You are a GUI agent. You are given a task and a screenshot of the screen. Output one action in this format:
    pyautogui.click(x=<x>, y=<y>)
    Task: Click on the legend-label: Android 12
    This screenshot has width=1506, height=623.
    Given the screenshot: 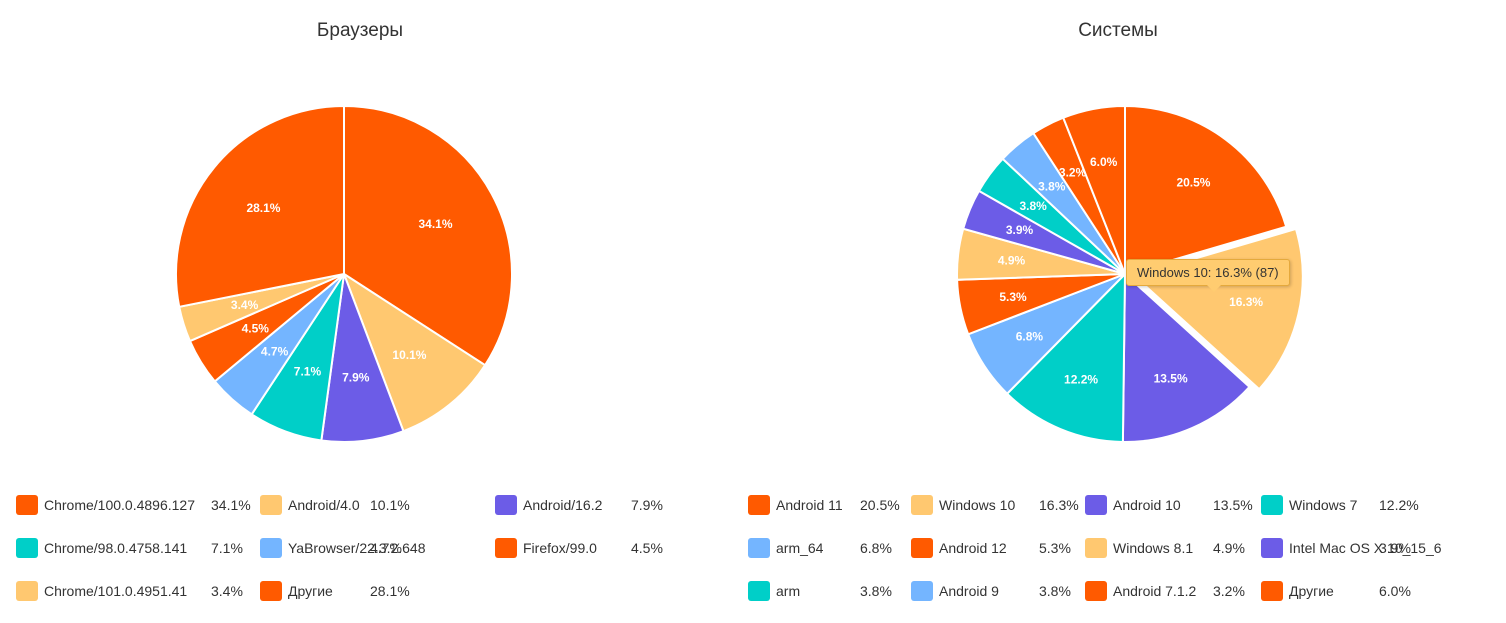 What is the action you would take?
    pyautogui.click(x=973, y=548)
    